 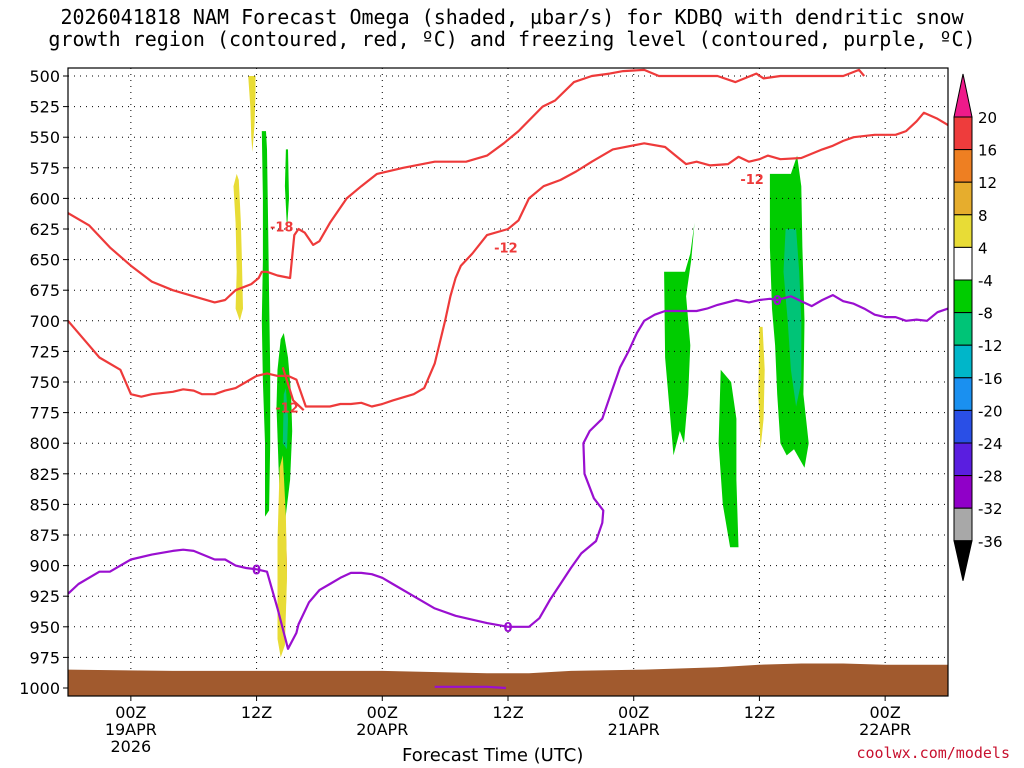 What do you see at coordinates (44, 474) in the screenshot?
I see `y-tick-label-825: 825` at bounding box center [44, 474].